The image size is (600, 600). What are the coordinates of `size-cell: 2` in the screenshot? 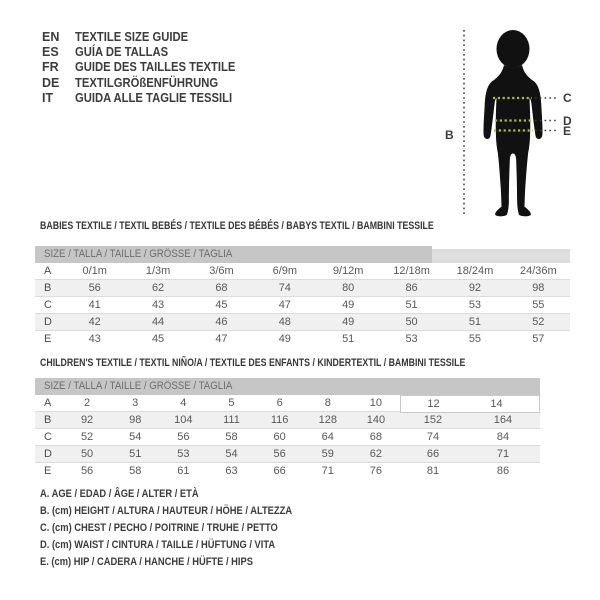 It's located at (87, 403).